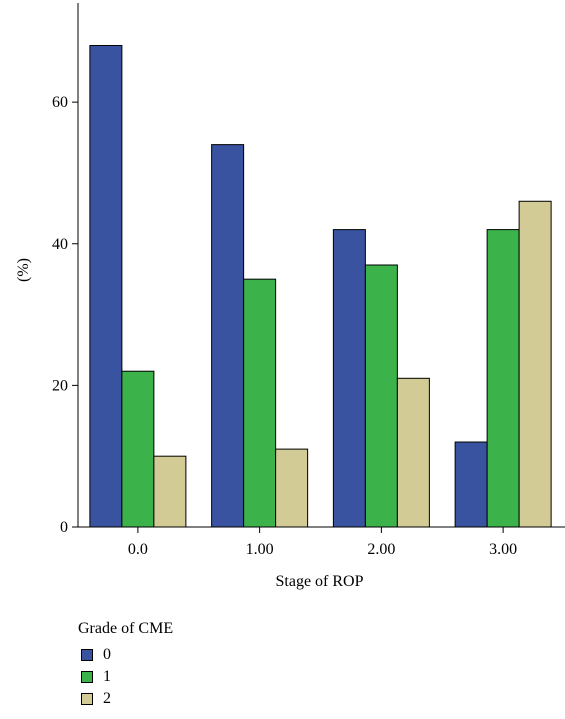 This screenshot has height=719, width=565. I want to click on legend-items: 0 1 2, so click(125, 677).